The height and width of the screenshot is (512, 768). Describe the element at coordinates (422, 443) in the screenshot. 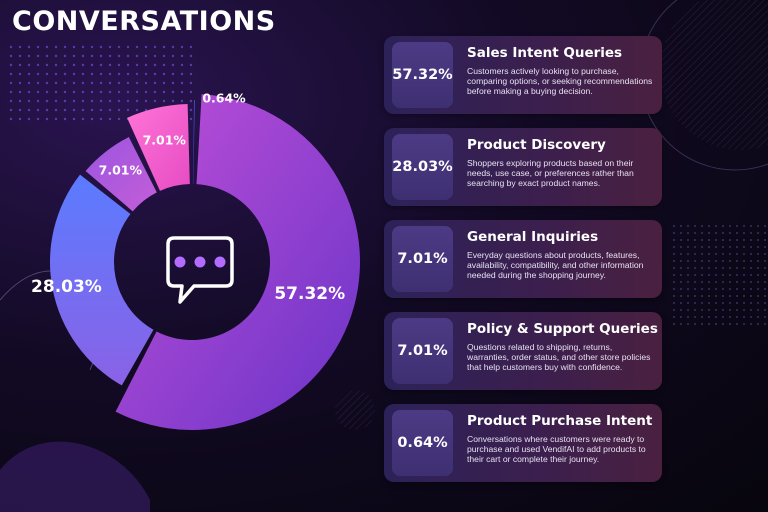

I see `card-percentage: 0.64%` at that location.